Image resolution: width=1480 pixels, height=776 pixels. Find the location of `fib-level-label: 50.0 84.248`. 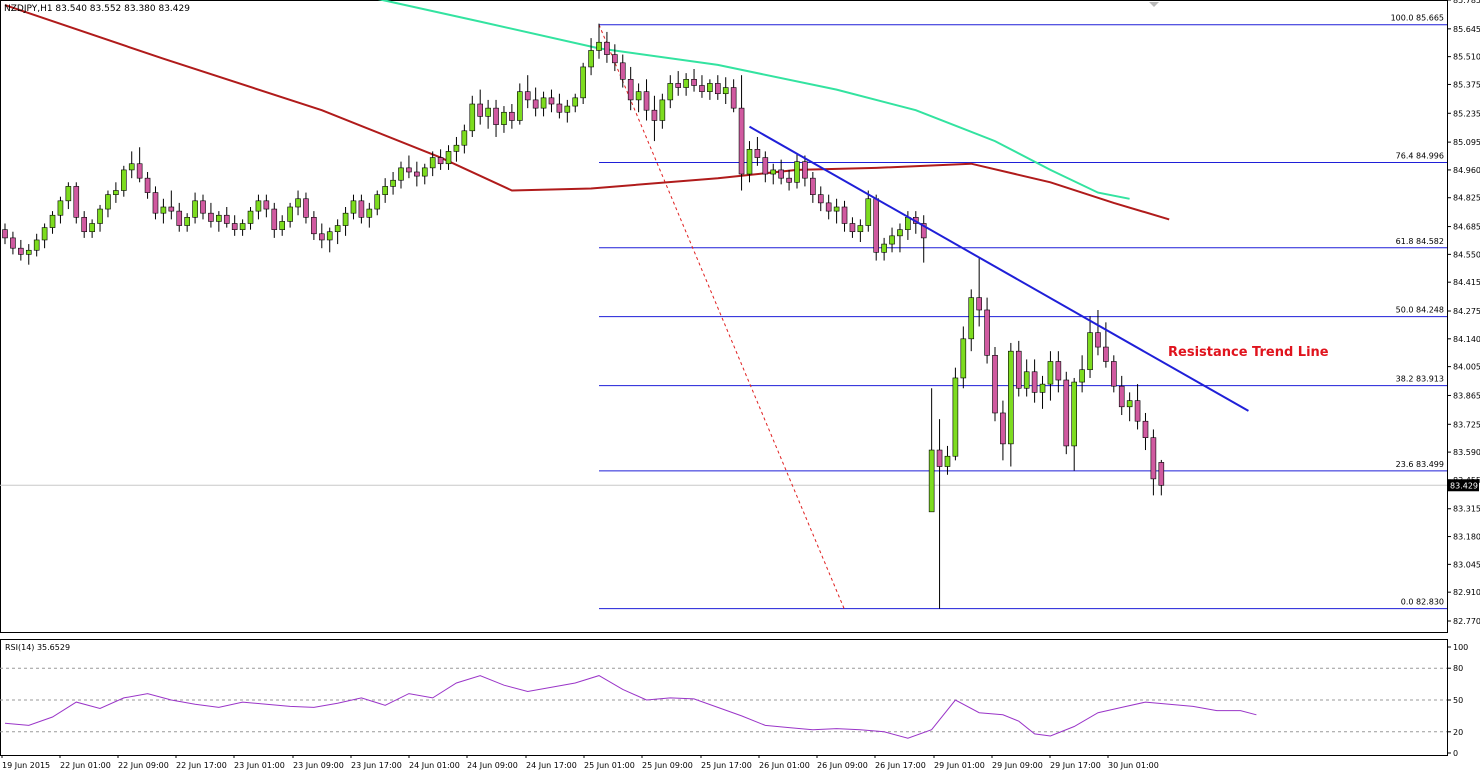

fib-level-label: 50.0 84.248 is located at coordinates (1420, 310).